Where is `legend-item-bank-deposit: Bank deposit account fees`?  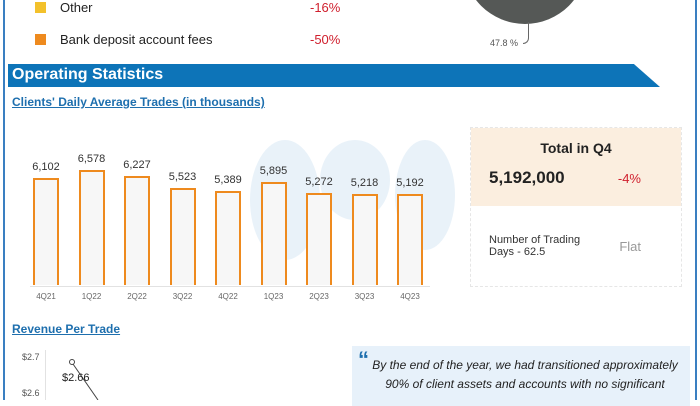
legend-item-bank-deposit: Bank deposit account fees is located at coordinates (124, 39).